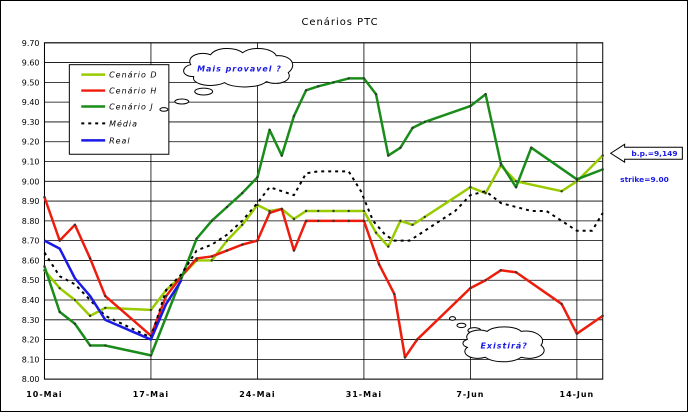 This screenshot has width=688, height=412. I want to click on x-tick-labels: 10-Mai 17-Mai 24-Mai 31-Mai 7-Jun 14-Jun, so click(309, 394).